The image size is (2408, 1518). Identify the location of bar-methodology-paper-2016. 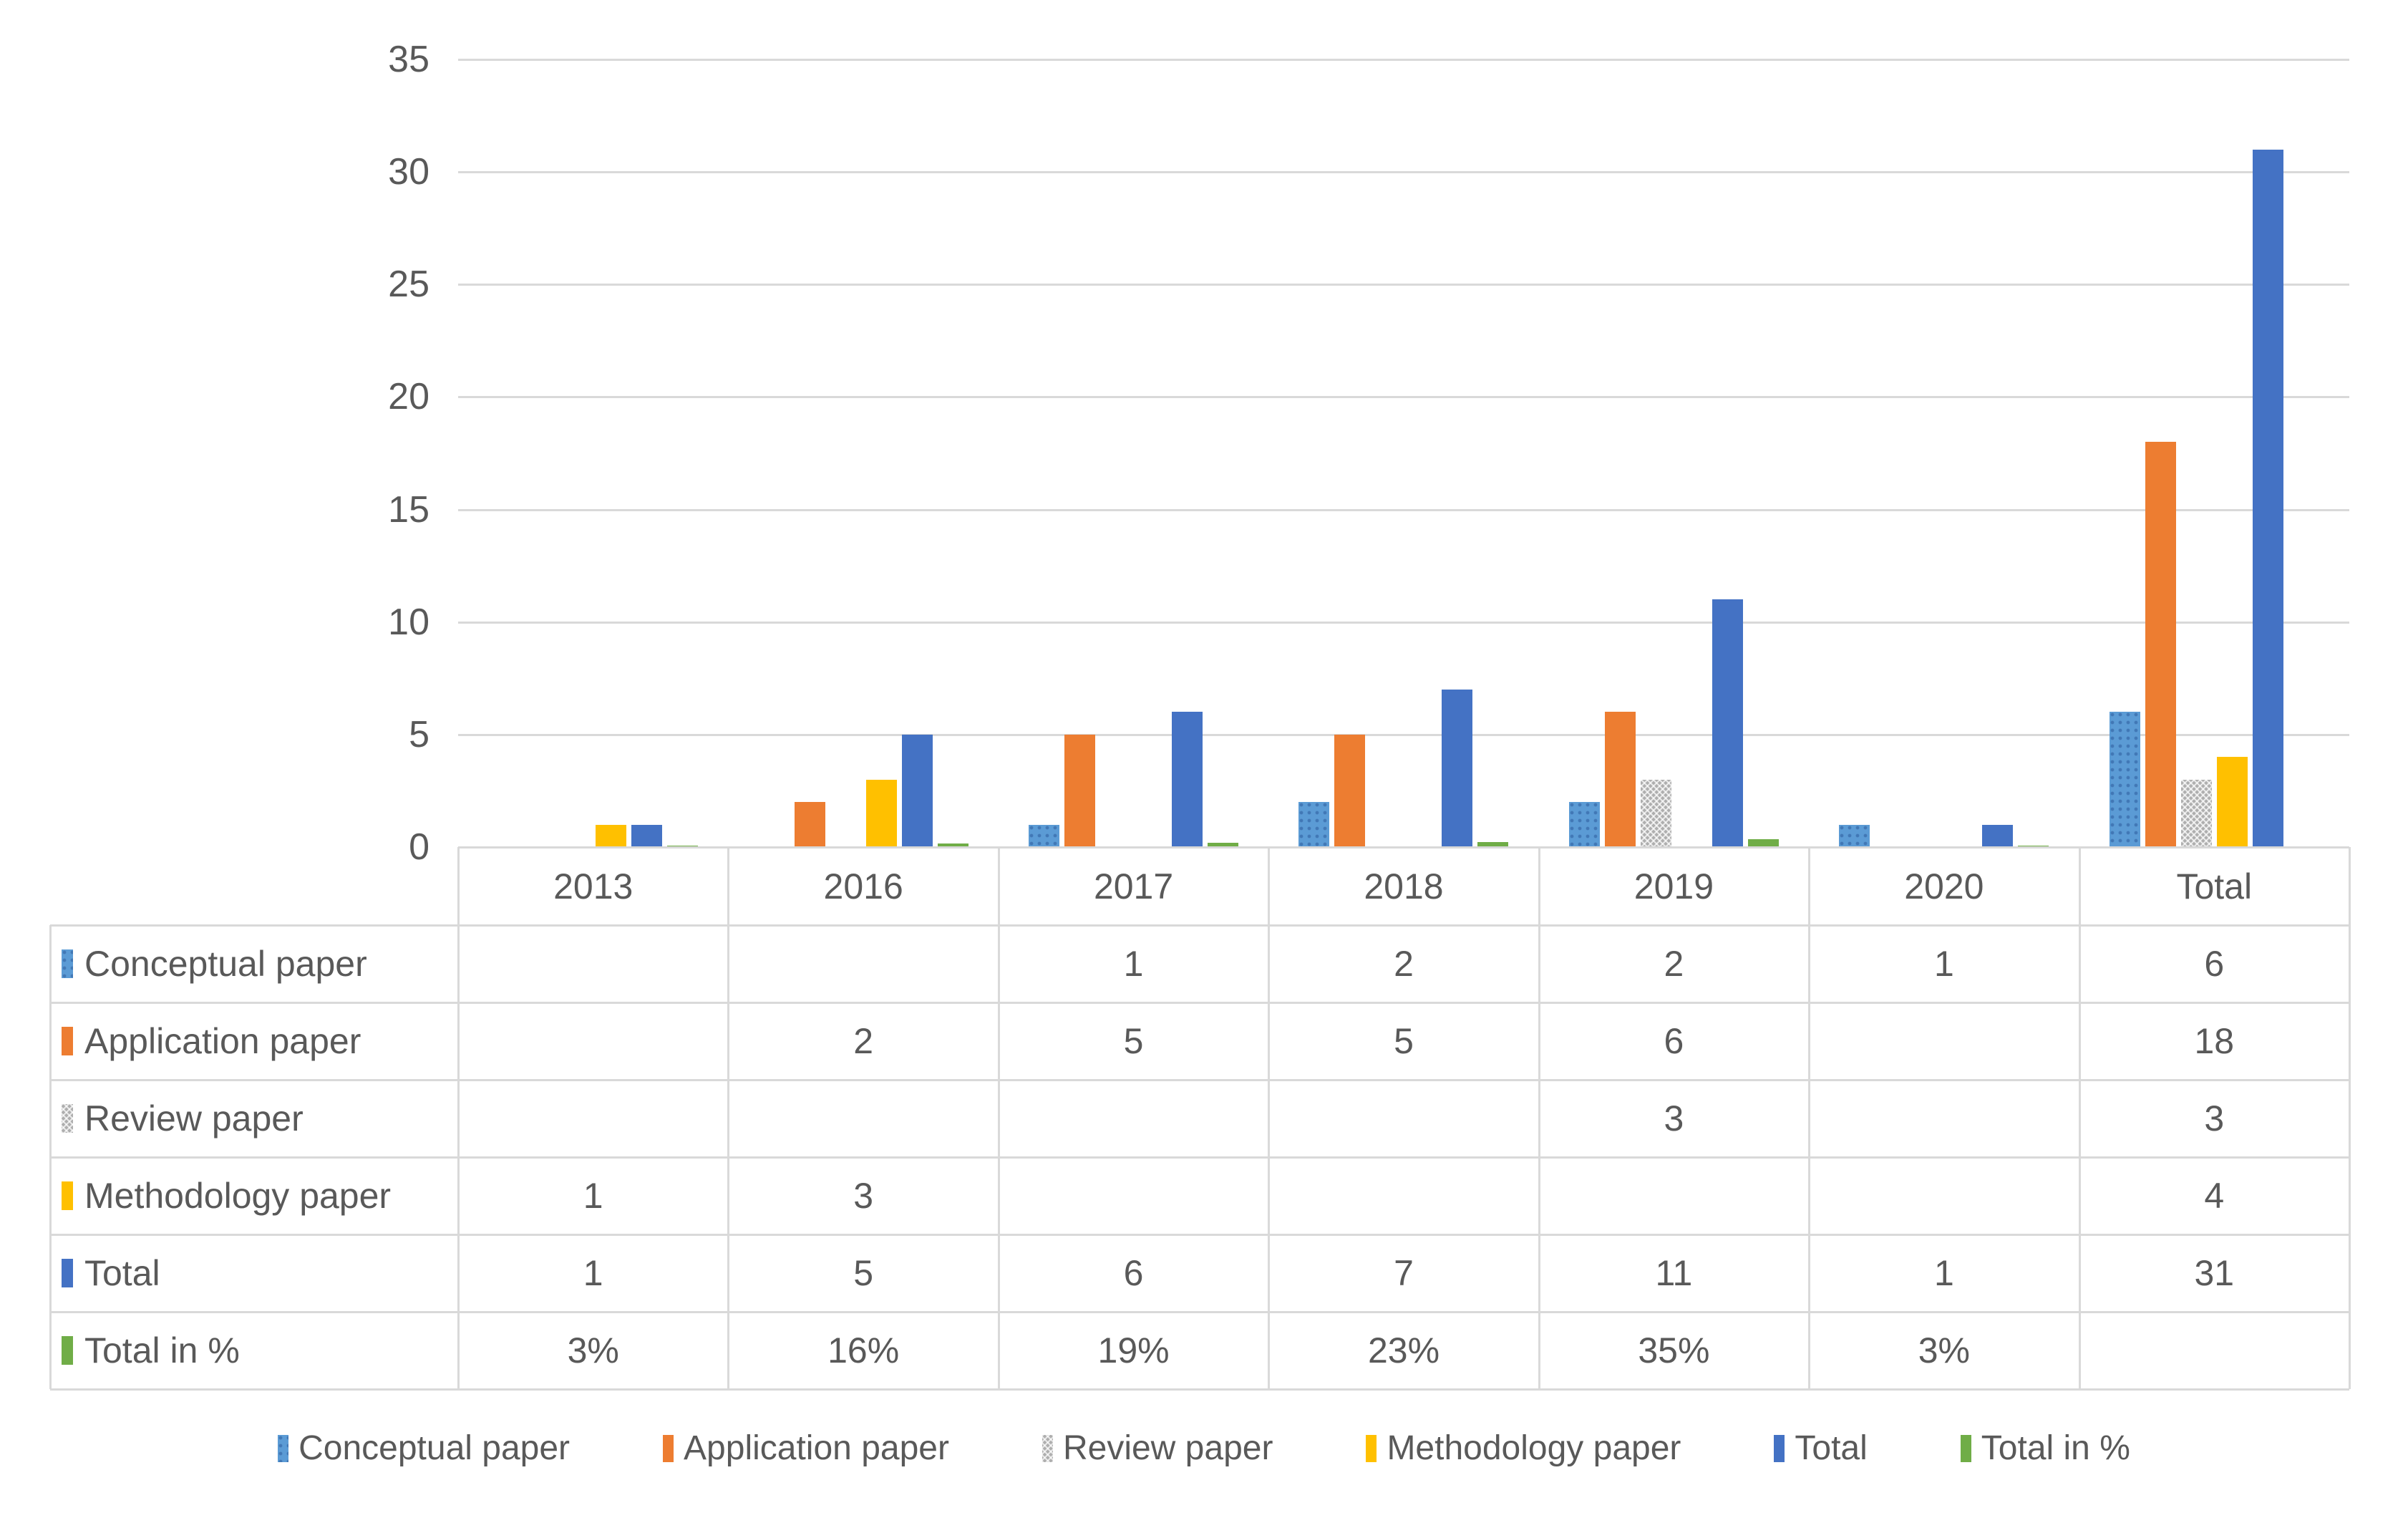
(881, 813).